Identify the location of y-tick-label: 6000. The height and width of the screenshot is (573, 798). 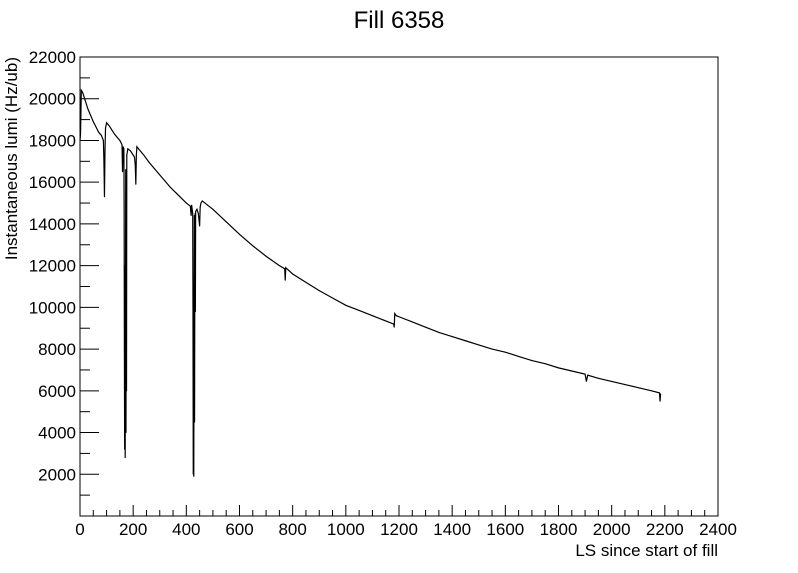
(57, 391).